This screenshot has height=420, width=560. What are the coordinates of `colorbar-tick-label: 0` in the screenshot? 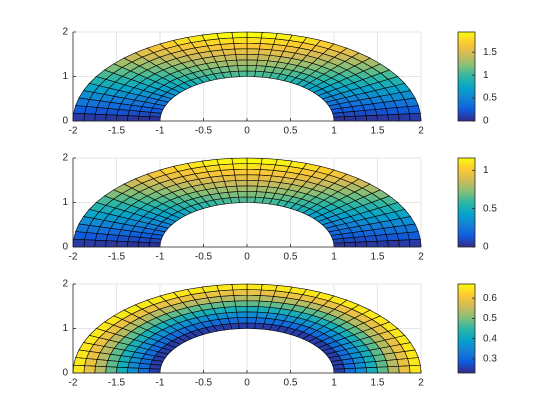 It's located at (486, 121).